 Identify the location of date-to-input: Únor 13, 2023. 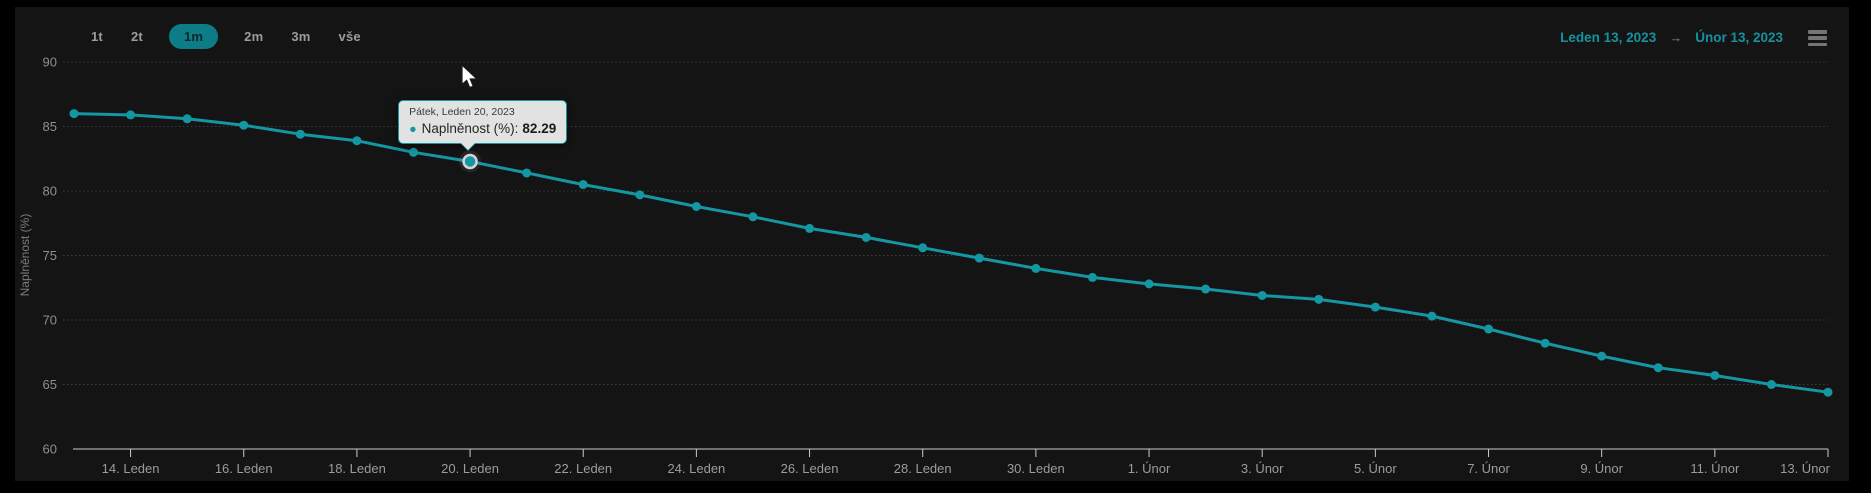
(1739, 37).